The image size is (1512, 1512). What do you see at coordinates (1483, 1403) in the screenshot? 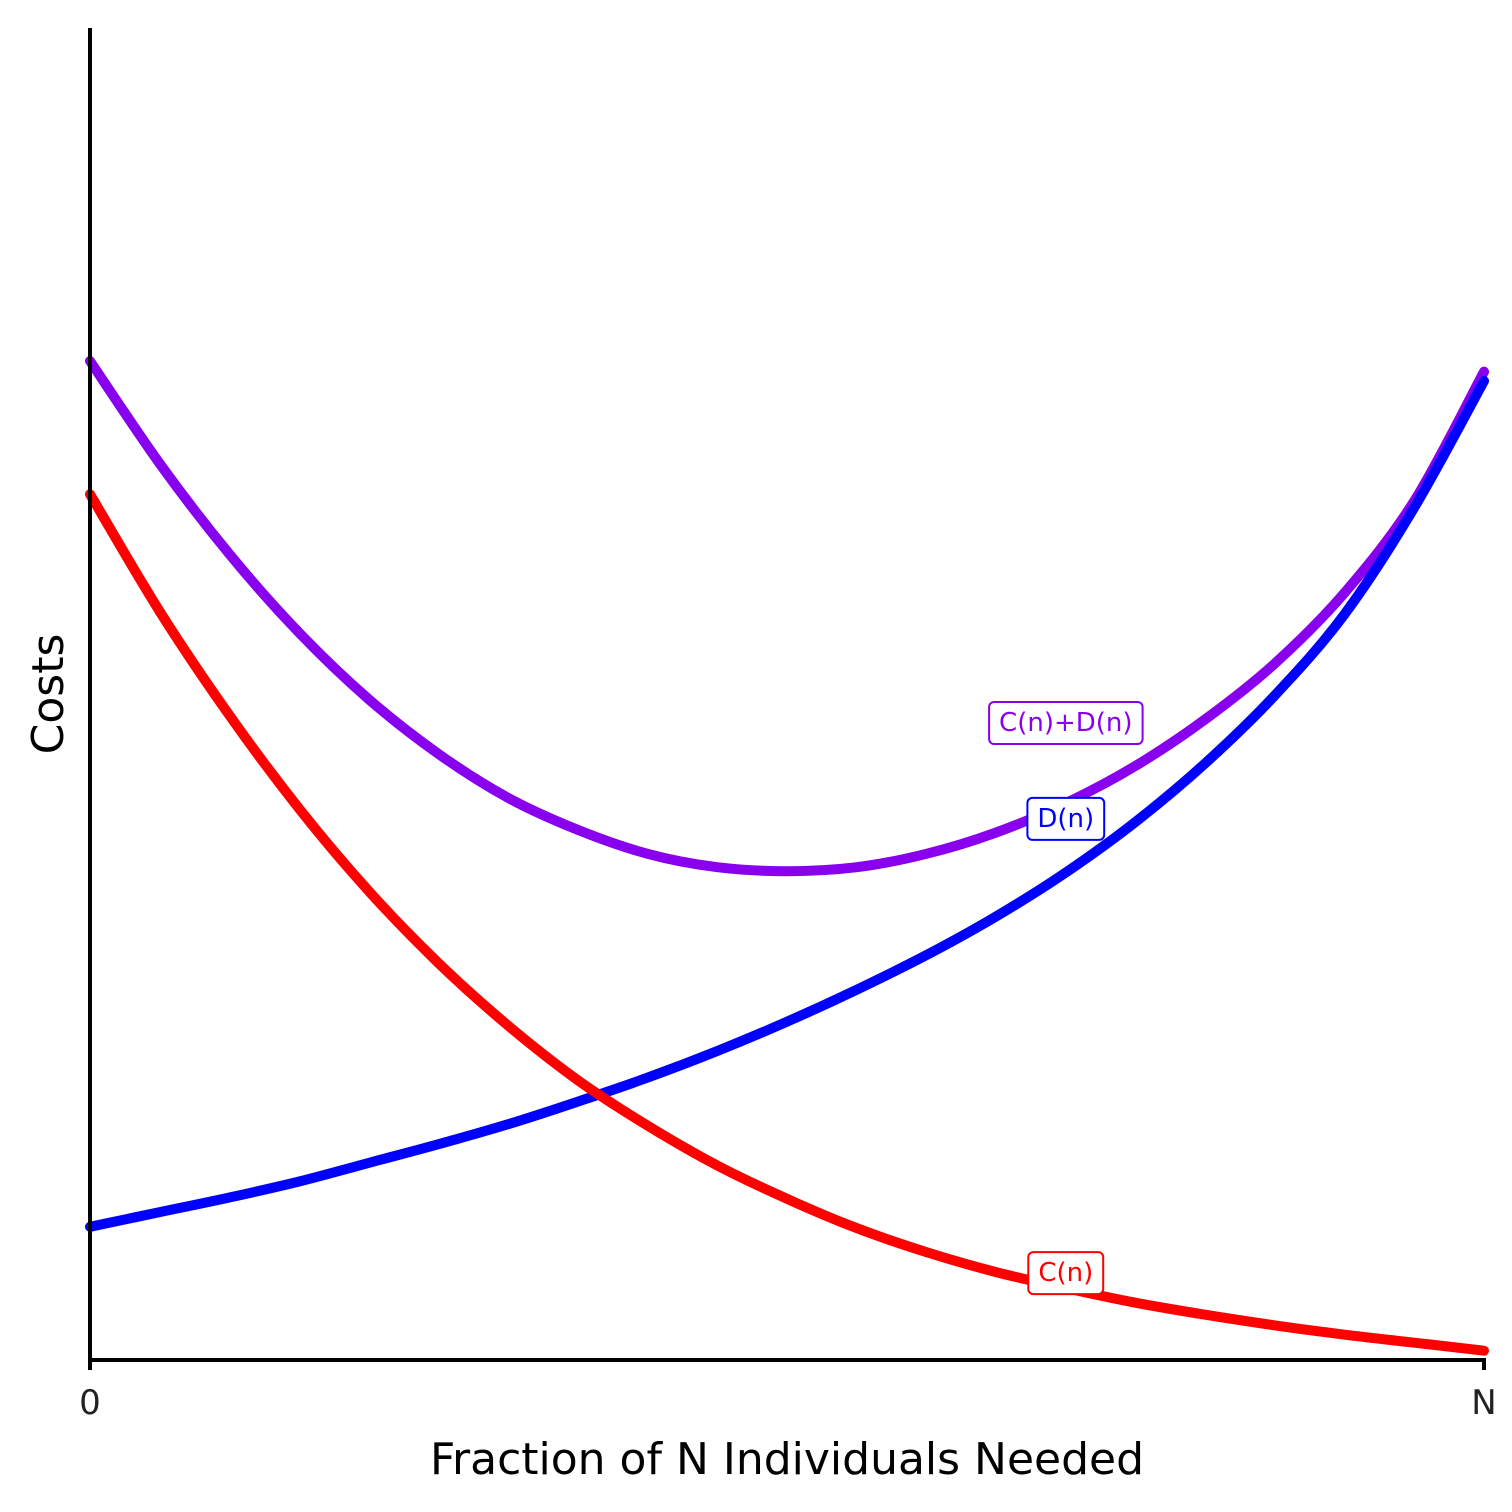
I see `x-tick-label-n: N` at bounding box center [1483, 1403].